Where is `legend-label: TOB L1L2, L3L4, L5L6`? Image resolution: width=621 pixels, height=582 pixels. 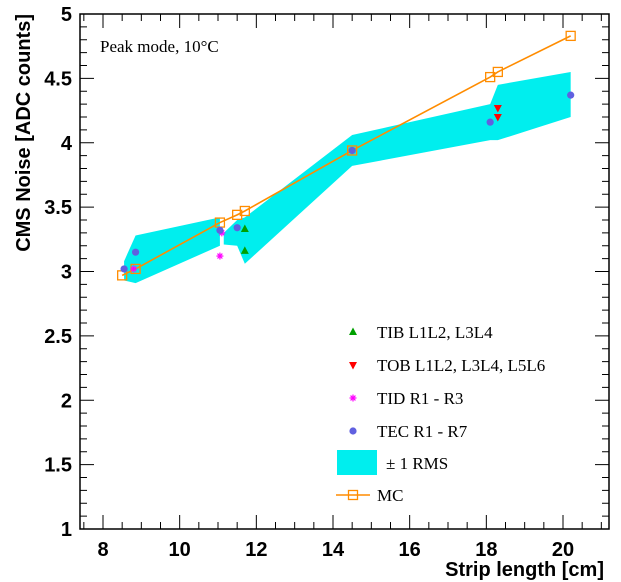
legend-label: TOB L1L2, L3L4, L5L6 is located at coordinates (461, 365).